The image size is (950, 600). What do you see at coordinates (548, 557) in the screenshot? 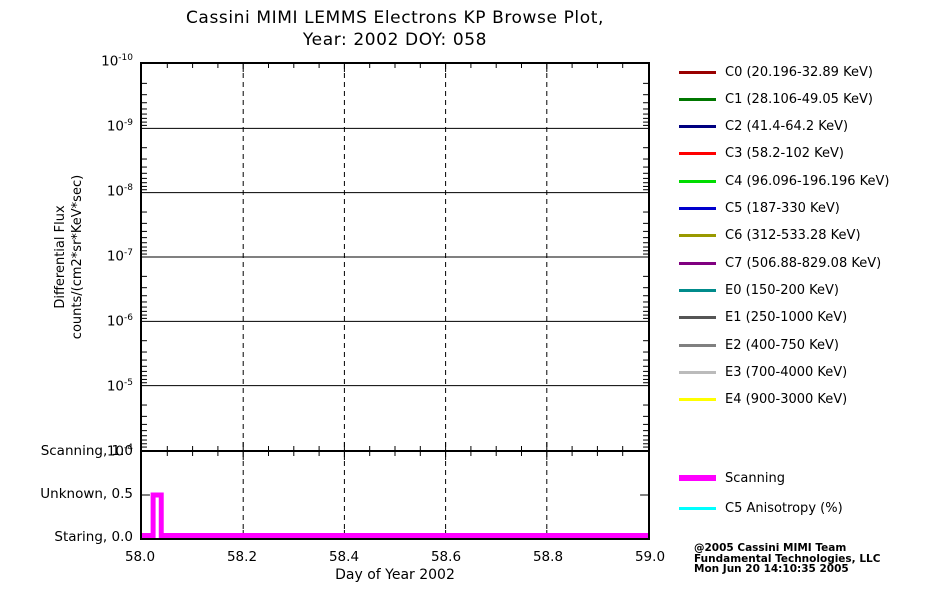
I see `x-tick-label: 58.8` at bounding box center [548, 557].